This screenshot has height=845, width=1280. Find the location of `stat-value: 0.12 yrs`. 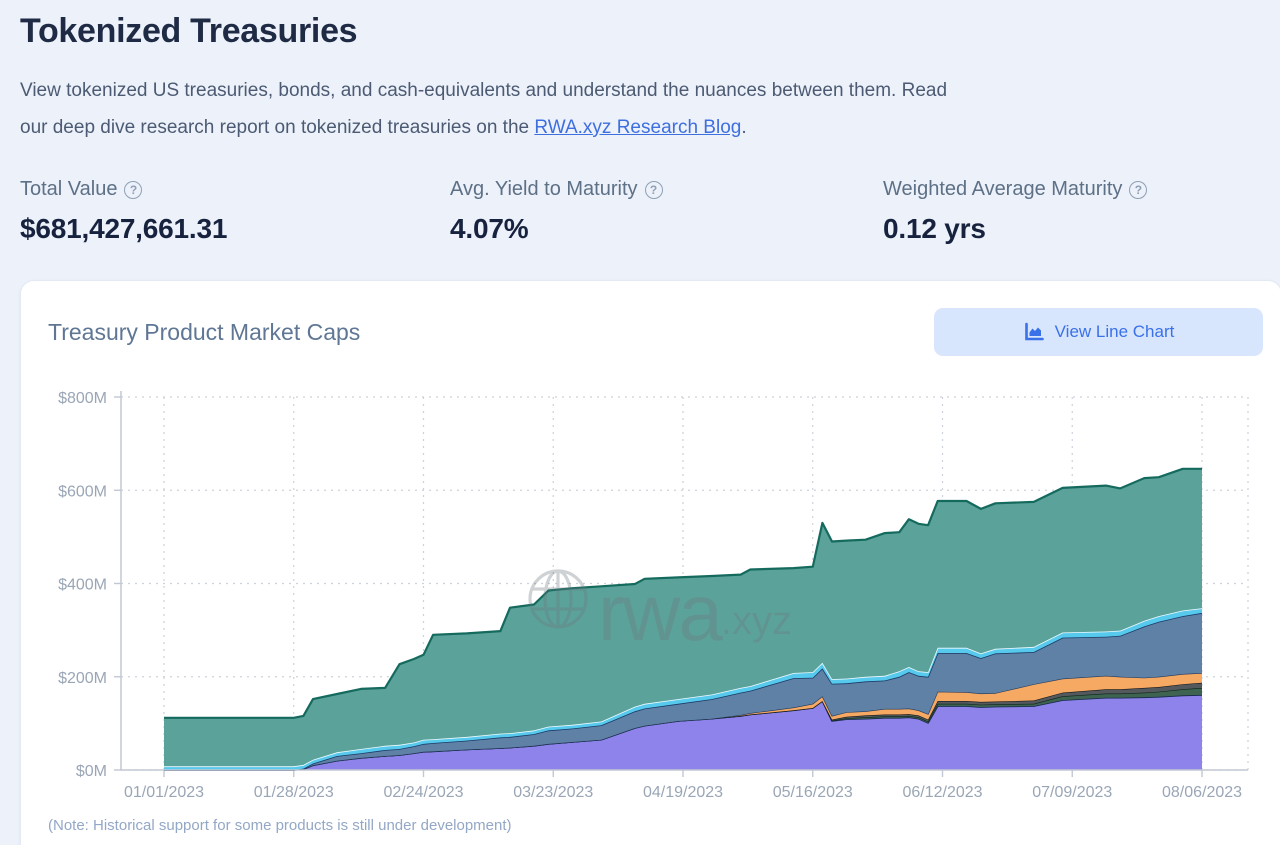

stat-value: 0.12 yrs is located at coordinates (934, 228).